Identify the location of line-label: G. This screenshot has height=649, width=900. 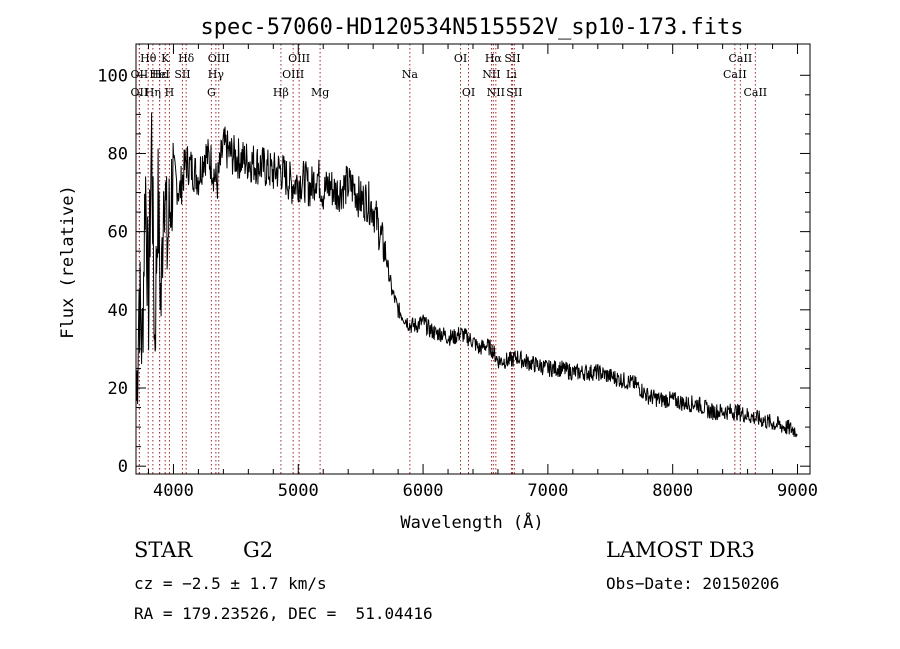
(211, 92).